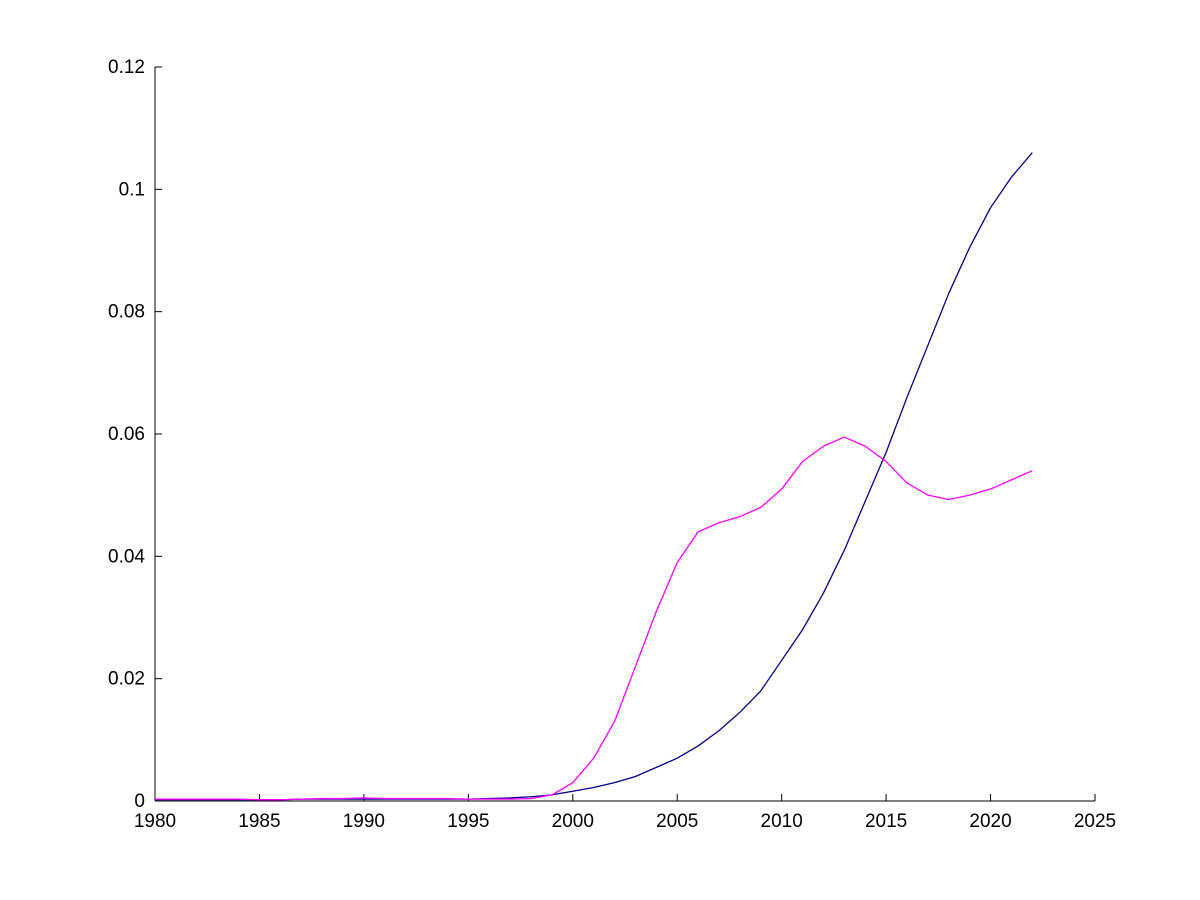 This screenshot has height=900, width=1200. Describe the element at coordinates (1095, 821) in the screenshot. I see `x-tick-label: 2025` at that location.